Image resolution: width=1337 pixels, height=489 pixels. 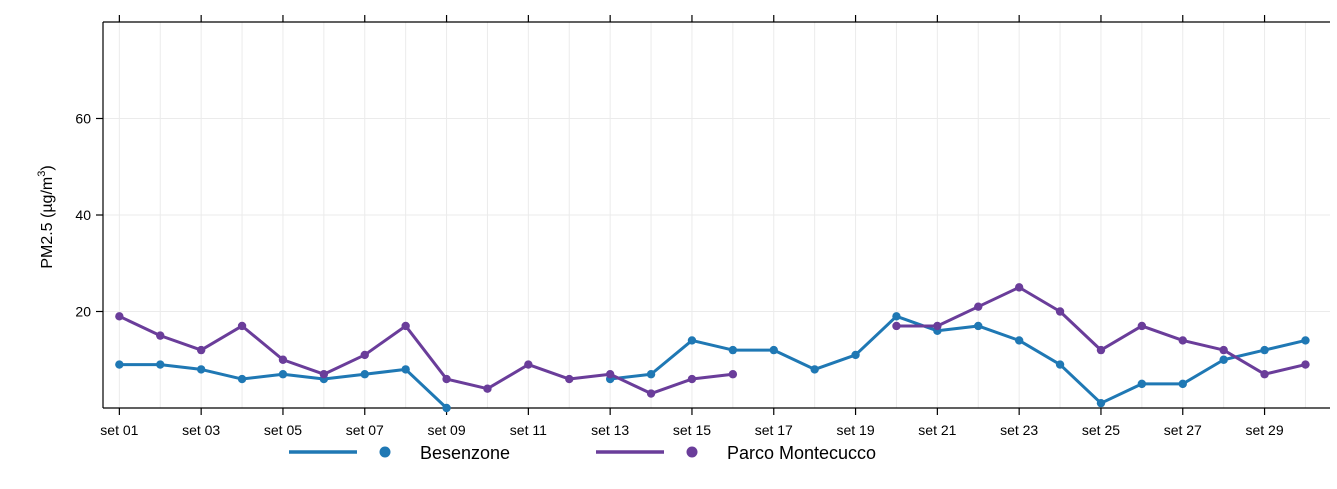 What do you see at coordinates (46, 216) in the screenshot?
I see `y-axis-label: PM2.5 (µg/m3)` at bounding box center [46, 216].